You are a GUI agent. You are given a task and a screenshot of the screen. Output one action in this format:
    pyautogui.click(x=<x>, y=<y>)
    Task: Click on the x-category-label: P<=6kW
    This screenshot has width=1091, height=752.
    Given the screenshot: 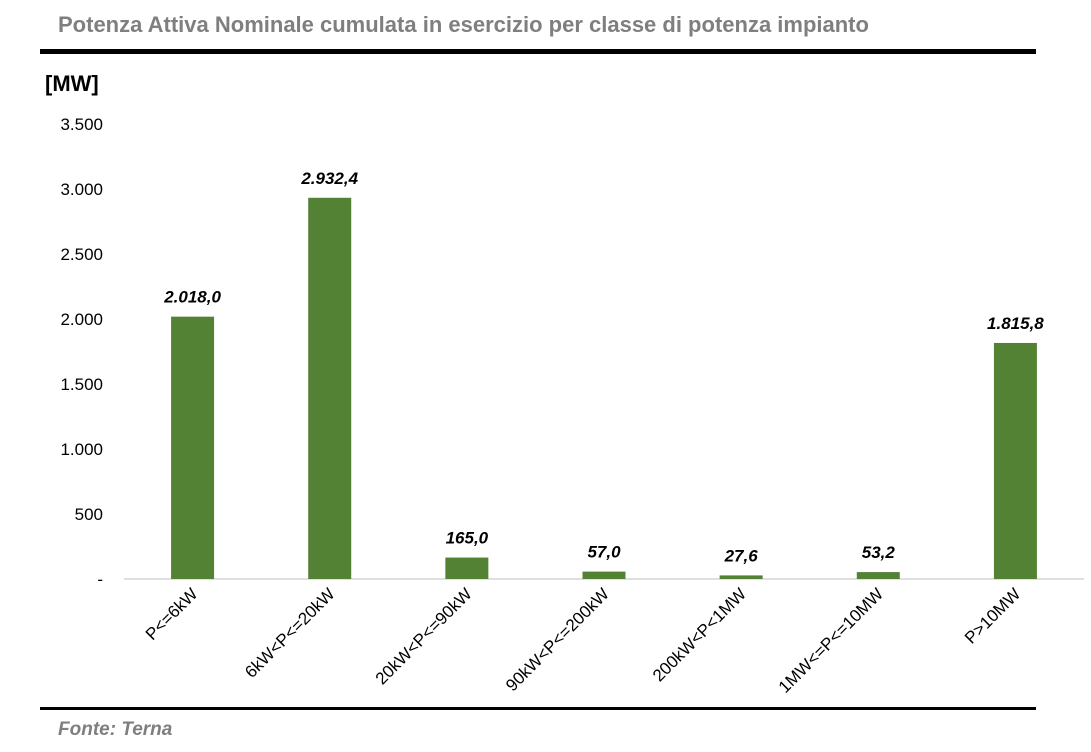 What is the action you would take?
    pyautogui.click(x=172, y=614)
    